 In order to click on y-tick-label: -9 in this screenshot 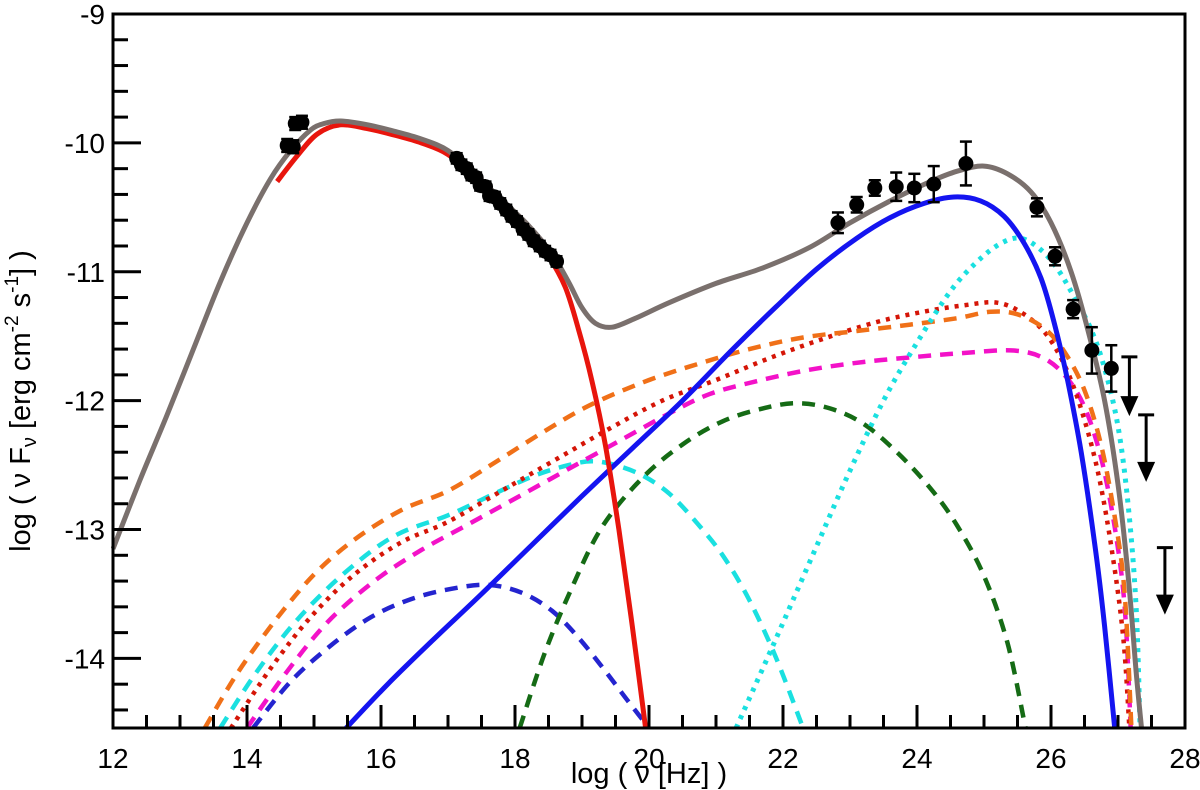, I will do `click(92, 15)`.